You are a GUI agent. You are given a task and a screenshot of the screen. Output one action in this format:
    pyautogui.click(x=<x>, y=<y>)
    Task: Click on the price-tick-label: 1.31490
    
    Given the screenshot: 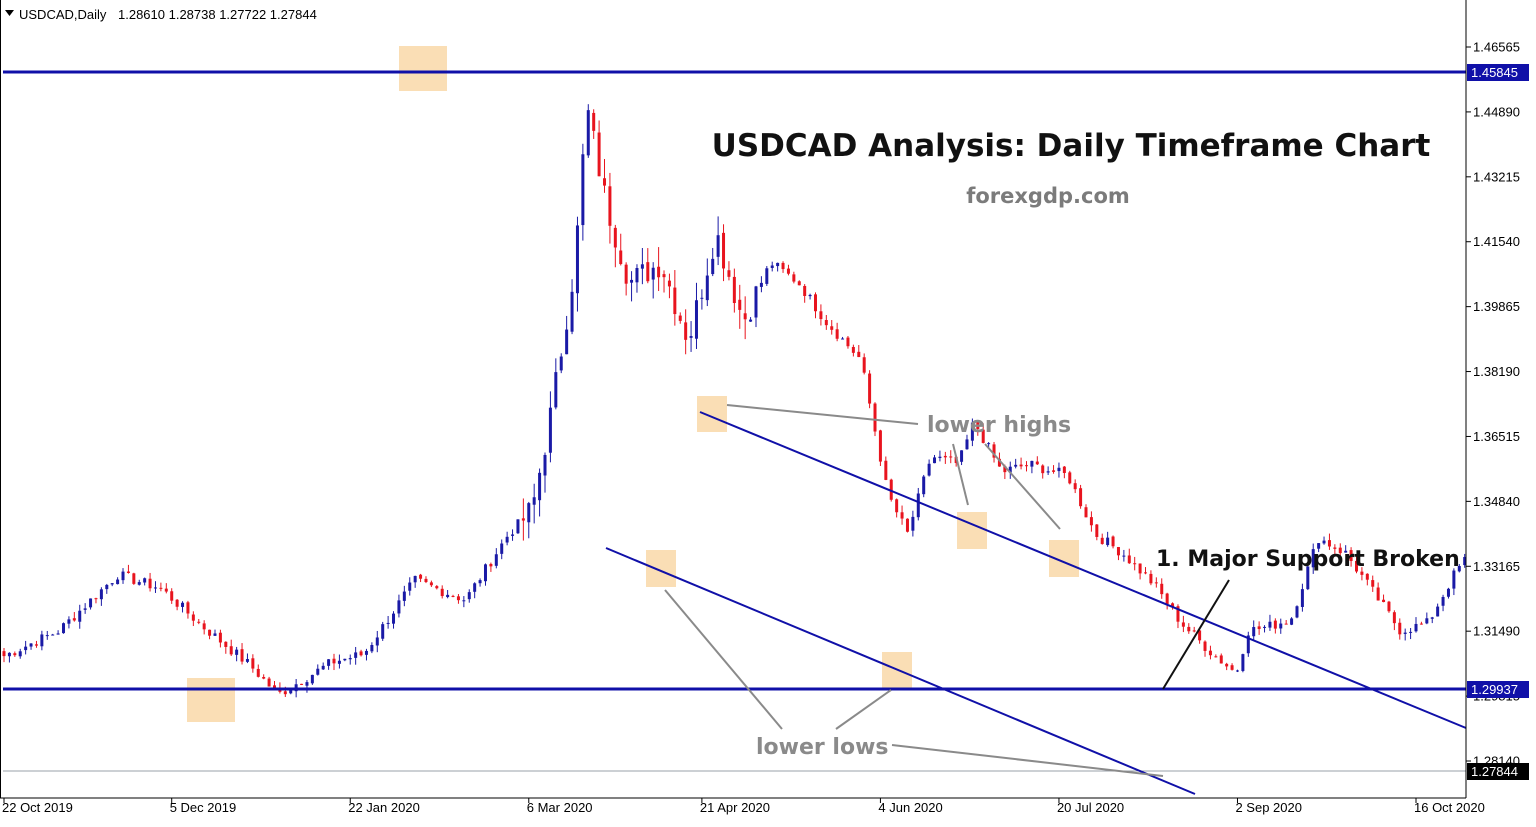 What is the action you would take?
    pyautogui.click(x=1496, y=631)
    